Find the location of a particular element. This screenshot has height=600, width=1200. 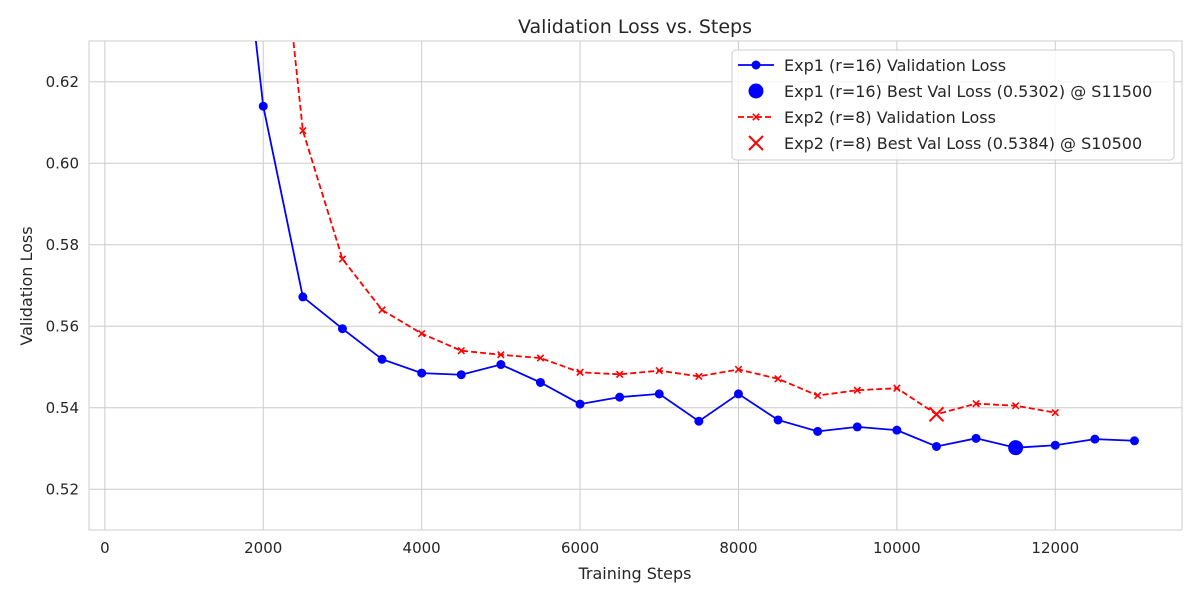

legend-entry-label: Exp1 (r=16) Validation Loss is located at coordinates (895, 65).